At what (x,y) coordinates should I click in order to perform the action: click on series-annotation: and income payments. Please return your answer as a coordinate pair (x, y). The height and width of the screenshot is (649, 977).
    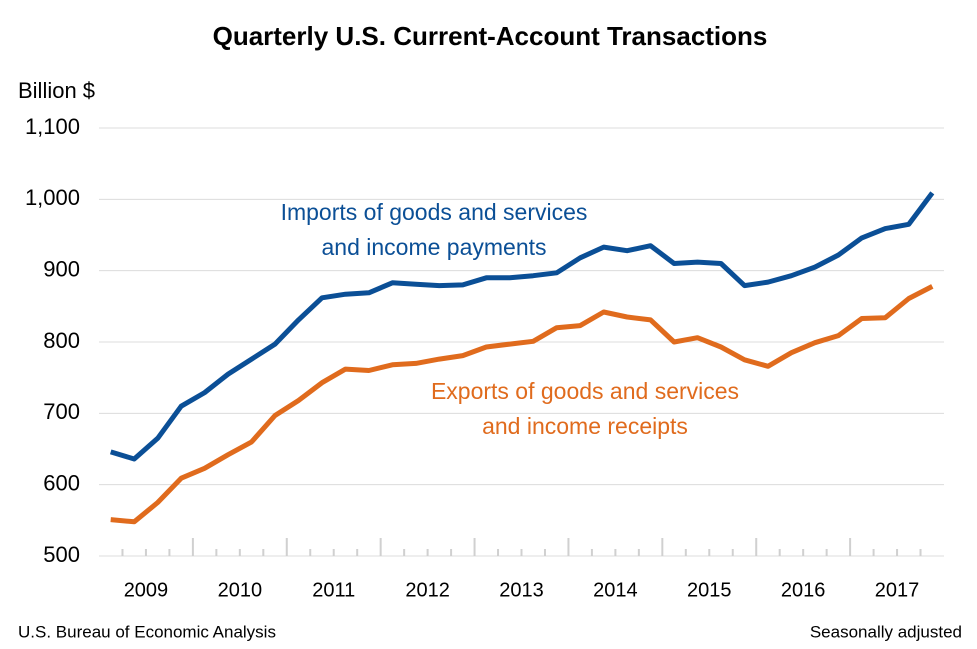
    Looking at the image, I should click on (433, 247).